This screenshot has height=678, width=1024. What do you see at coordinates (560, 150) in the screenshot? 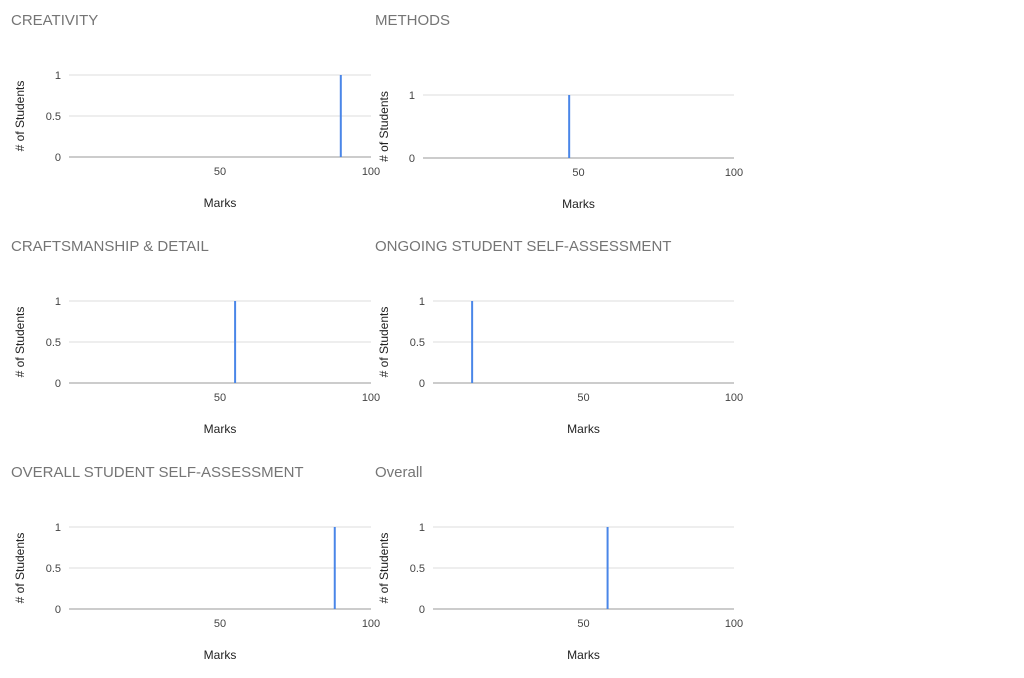
I see `chart-svg: 0 1 50 100 Marks # of Students` at bounding box center [560, 150].